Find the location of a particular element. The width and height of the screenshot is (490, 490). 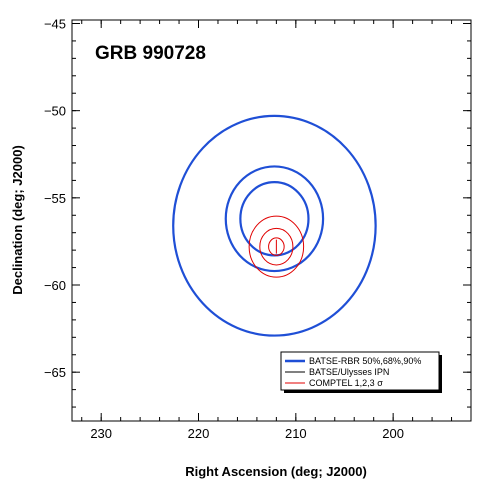

x-tick-label: 200 is located at coordinates (393, 433).